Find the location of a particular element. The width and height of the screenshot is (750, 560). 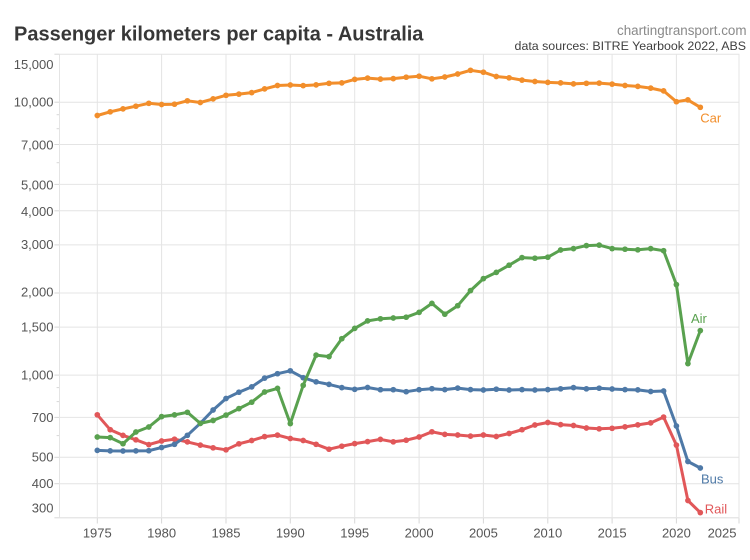

svg-text: 300 is located at coordinates (43, 508).